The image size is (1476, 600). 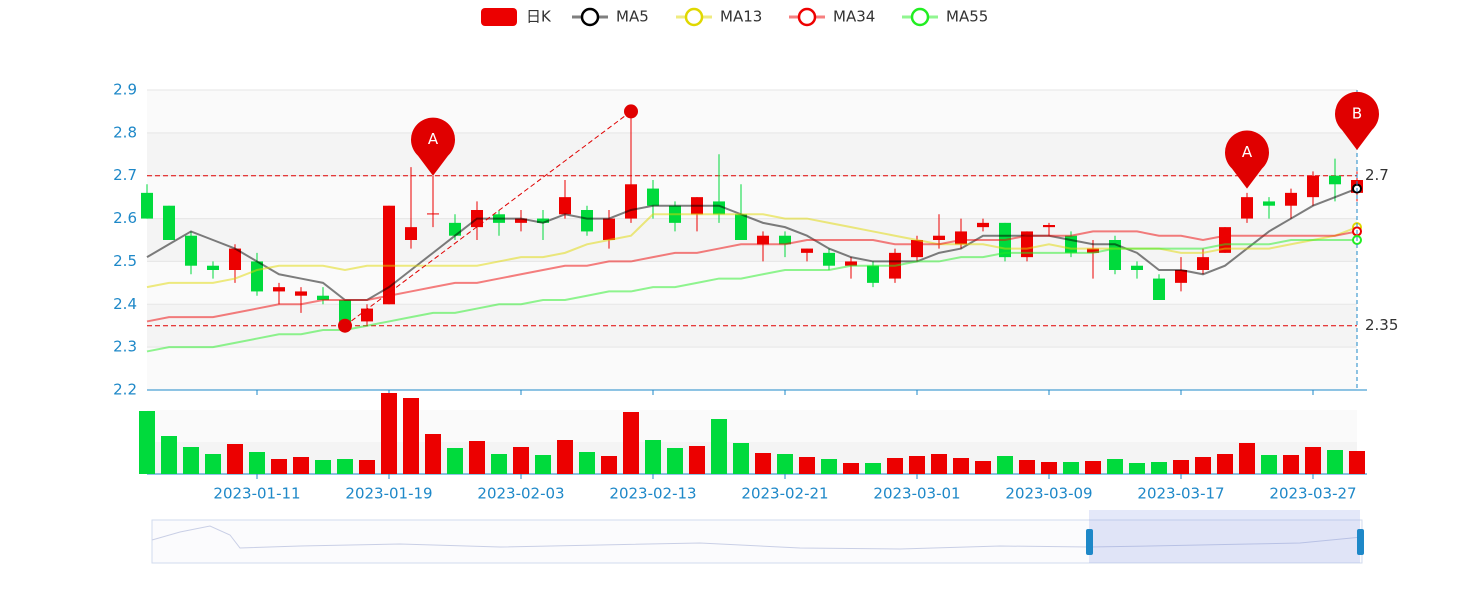 What do you see at coordinates (388, 494) in the screenshot?
I see `x-tick-label: 2023-01-19` at bounding box center [388, 494].